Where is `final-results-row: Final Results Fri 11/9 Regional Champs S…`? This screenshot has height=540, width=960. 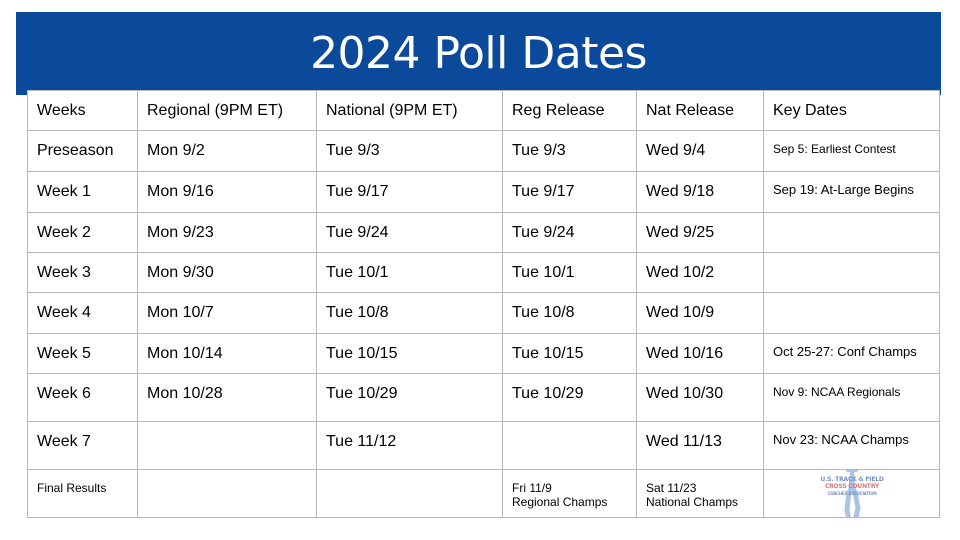 final-results-row: Final Results Fri 11/9 Regional Champs S… is located at coordinates (483, 493).